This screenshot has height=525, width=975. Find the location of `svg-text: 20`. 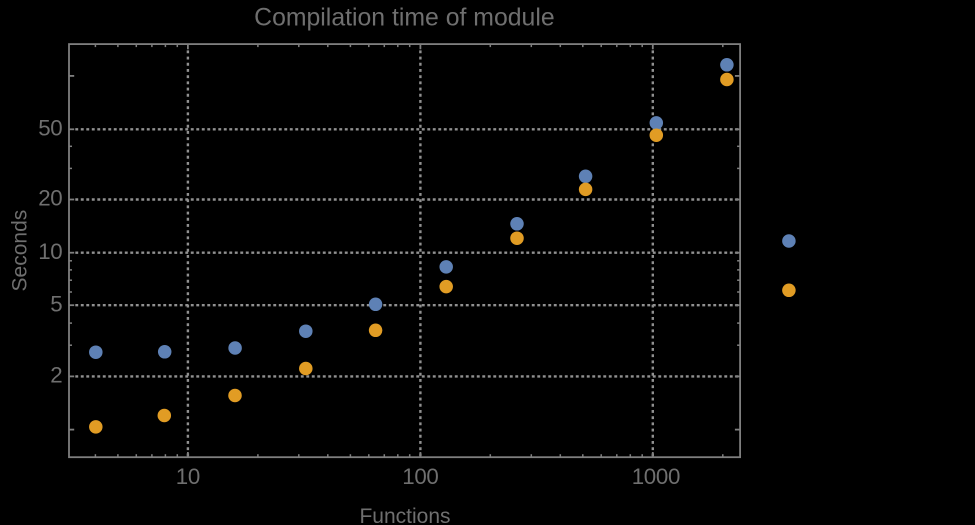

svg-text: 20 is located at coordinates (50, 198).